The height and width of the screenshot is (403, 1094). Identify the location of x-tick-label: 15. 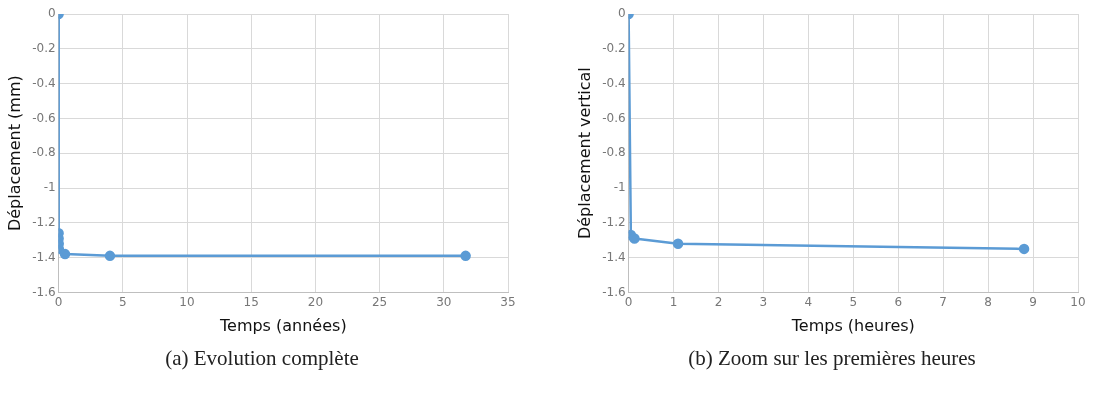
(251, 301).